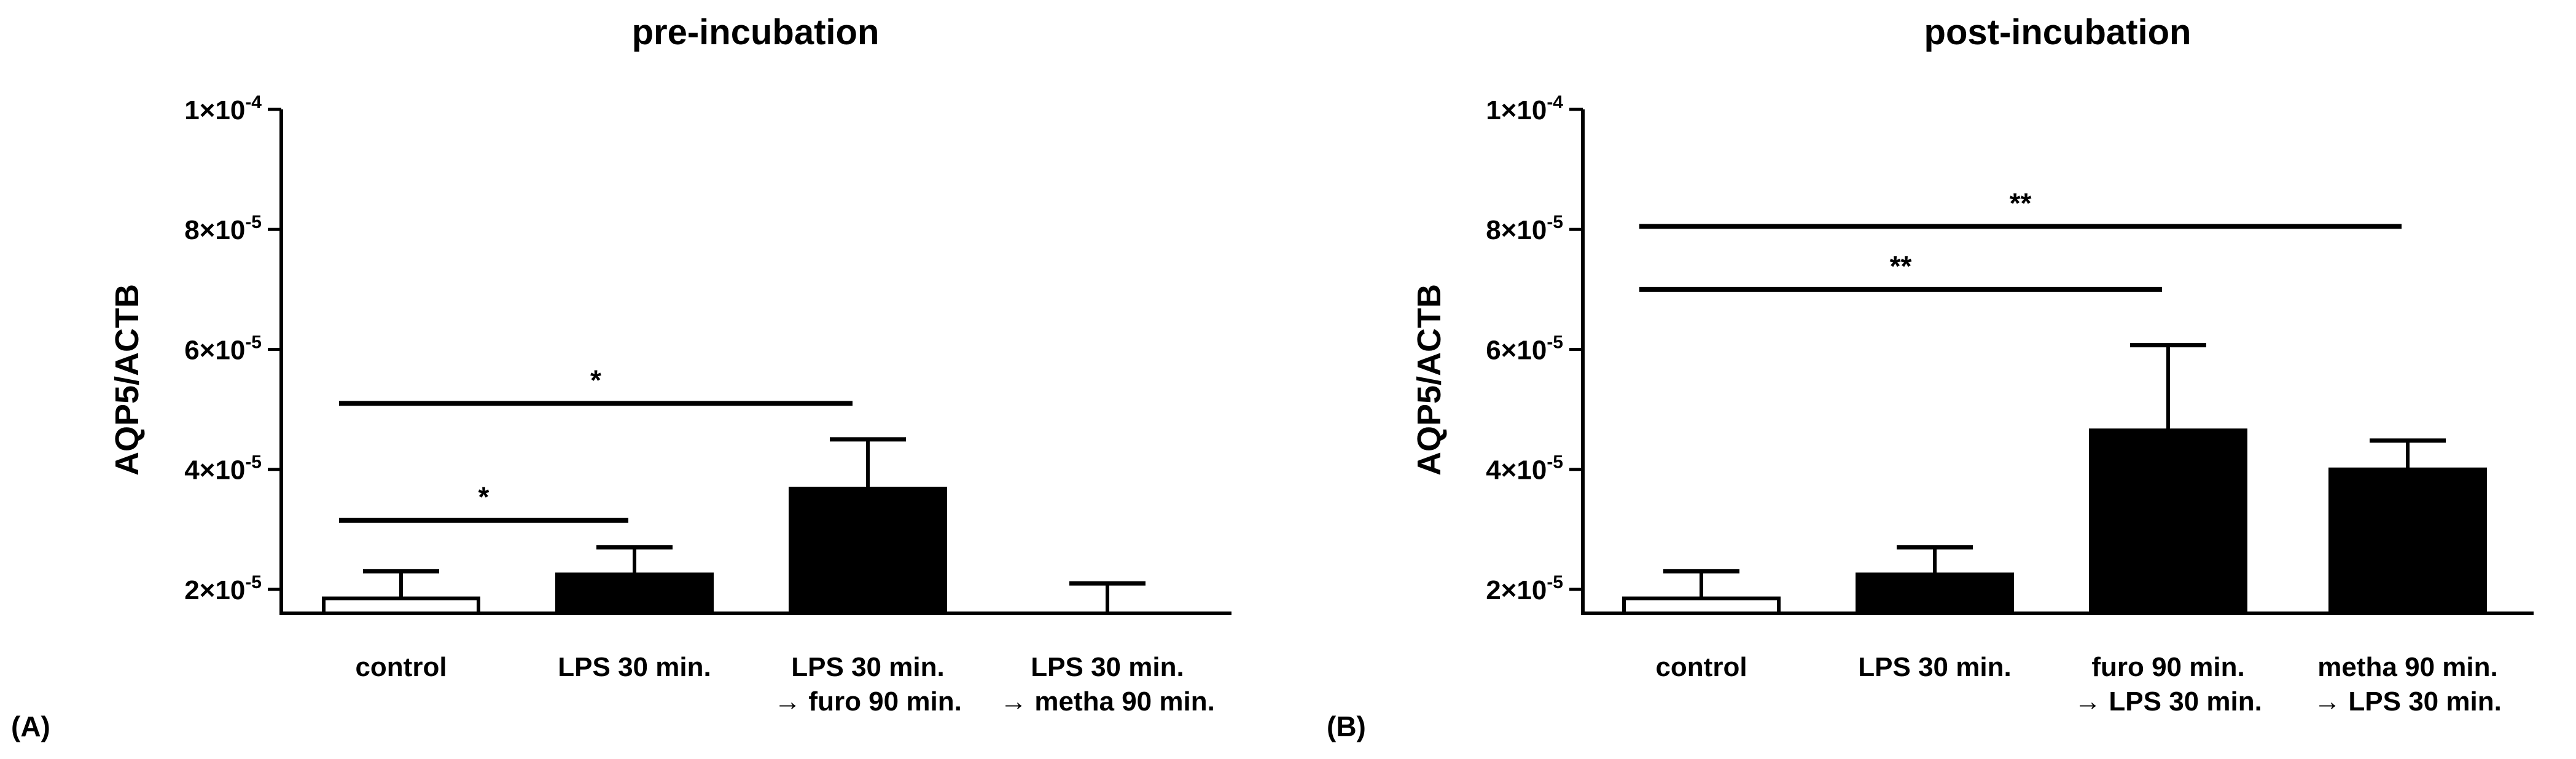  What do you see at coordinates (1107, 702) in the screenshot?
I see `x-tick-label: → metha 90 min.` at bounding box center [1107, 702].